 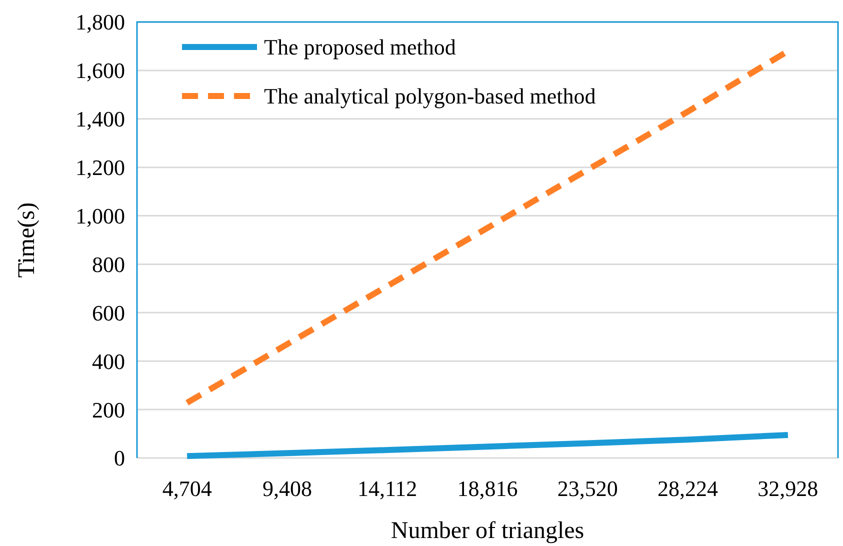 What do you see at coordinates (119, 458) in the screenshot?
I see `y-tick-label: 0` at bounding box center [119, 458].